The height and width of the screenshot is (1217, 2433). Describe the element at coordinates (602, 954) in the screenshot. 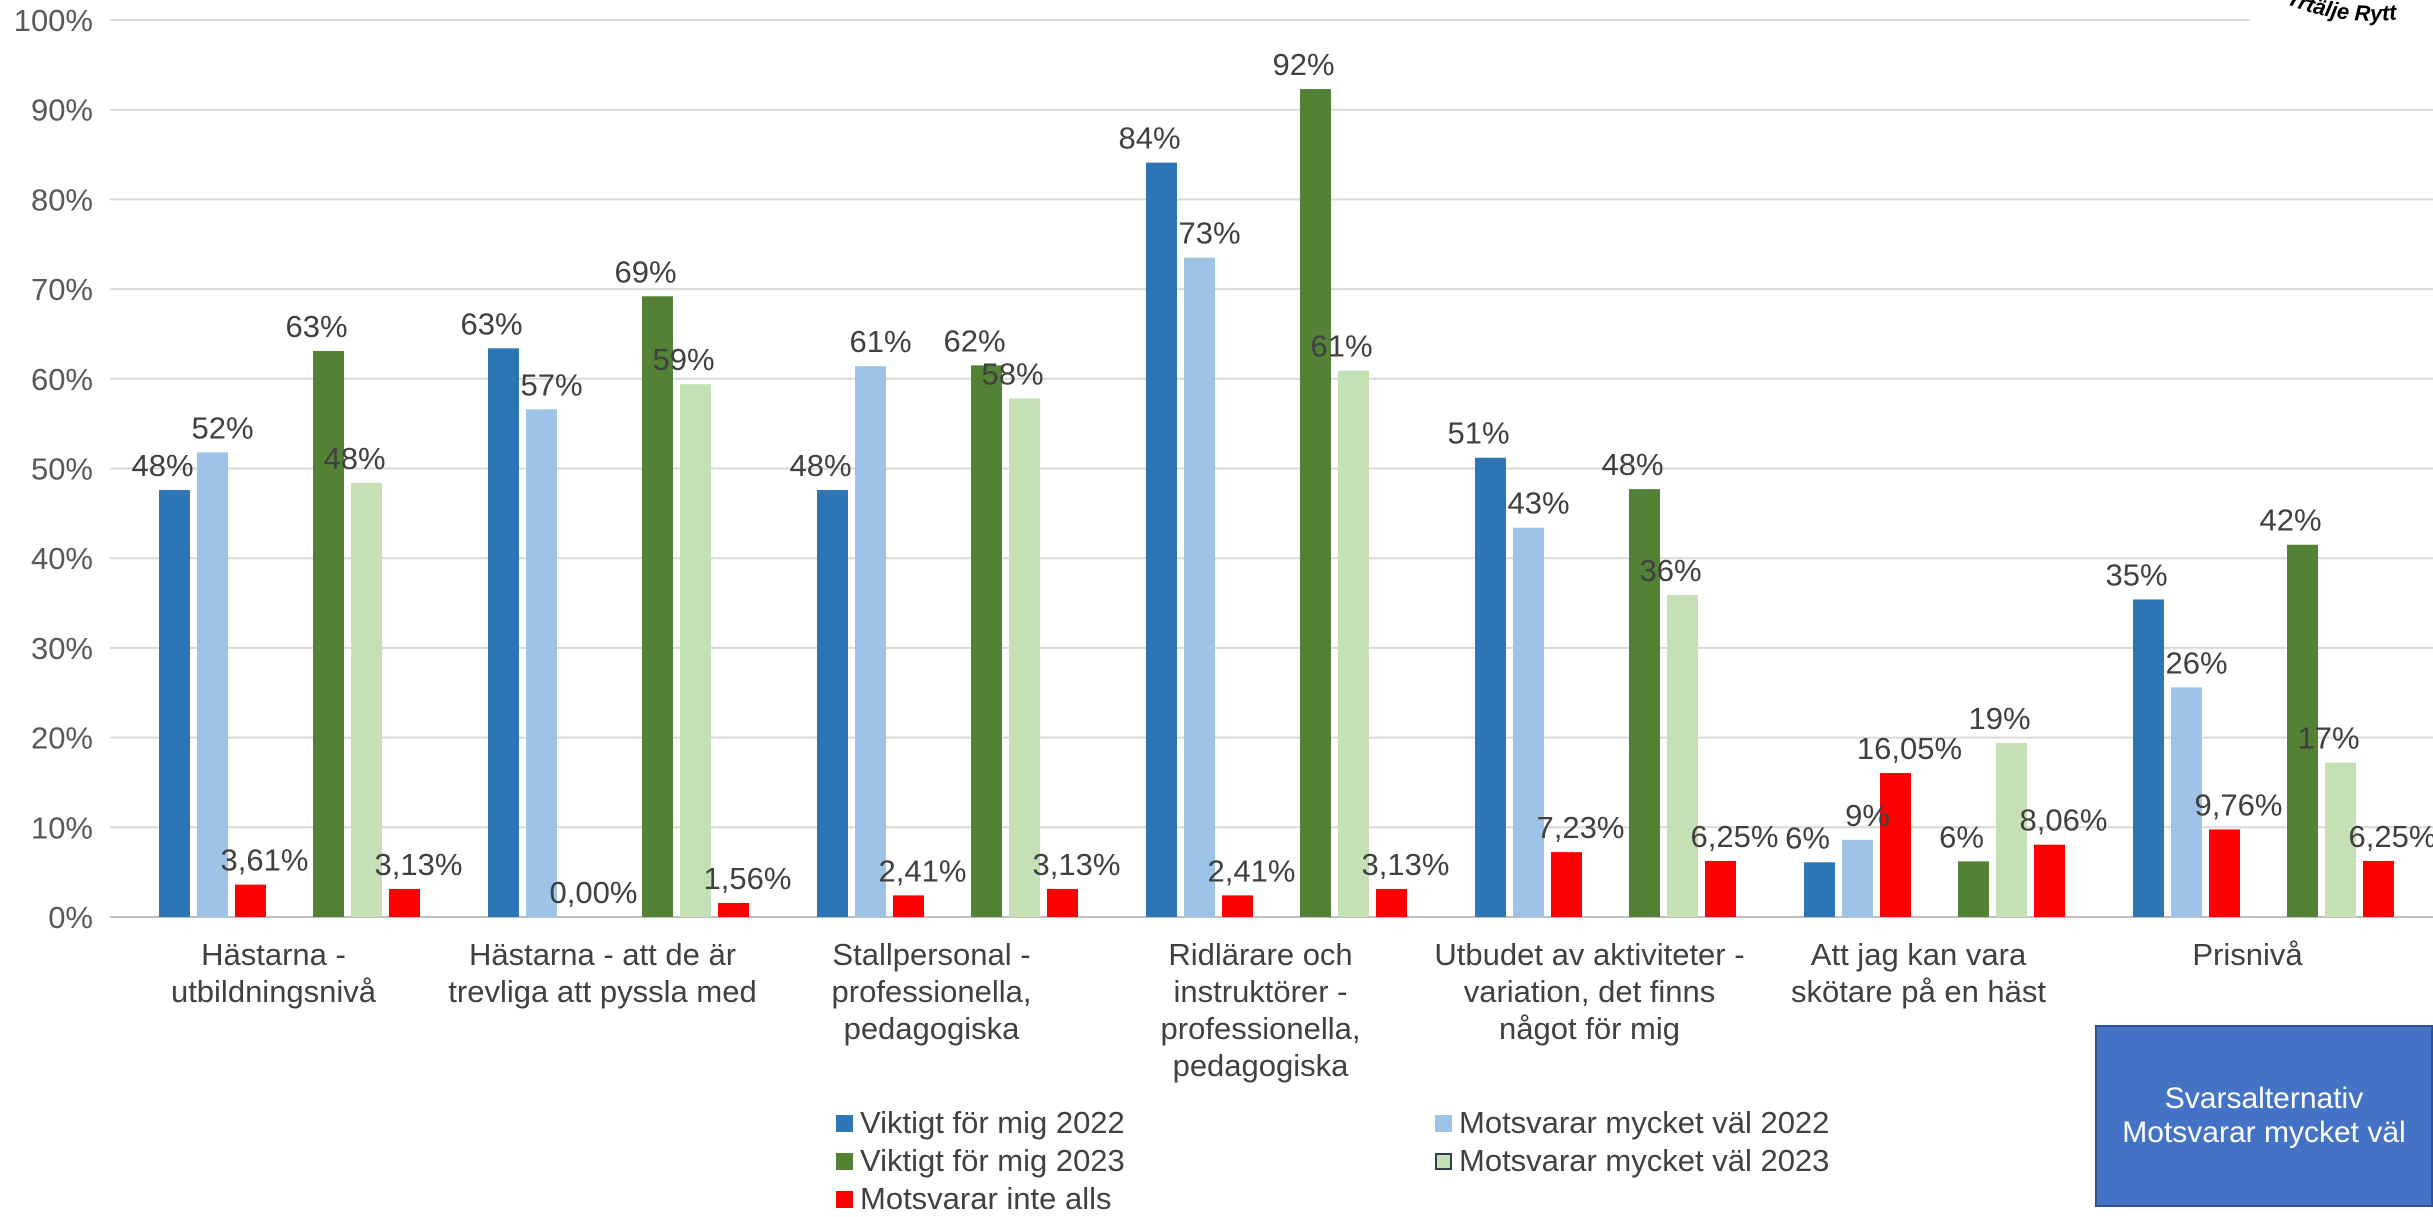

I see `x-category-label: Hästarna - att de är` at that location.